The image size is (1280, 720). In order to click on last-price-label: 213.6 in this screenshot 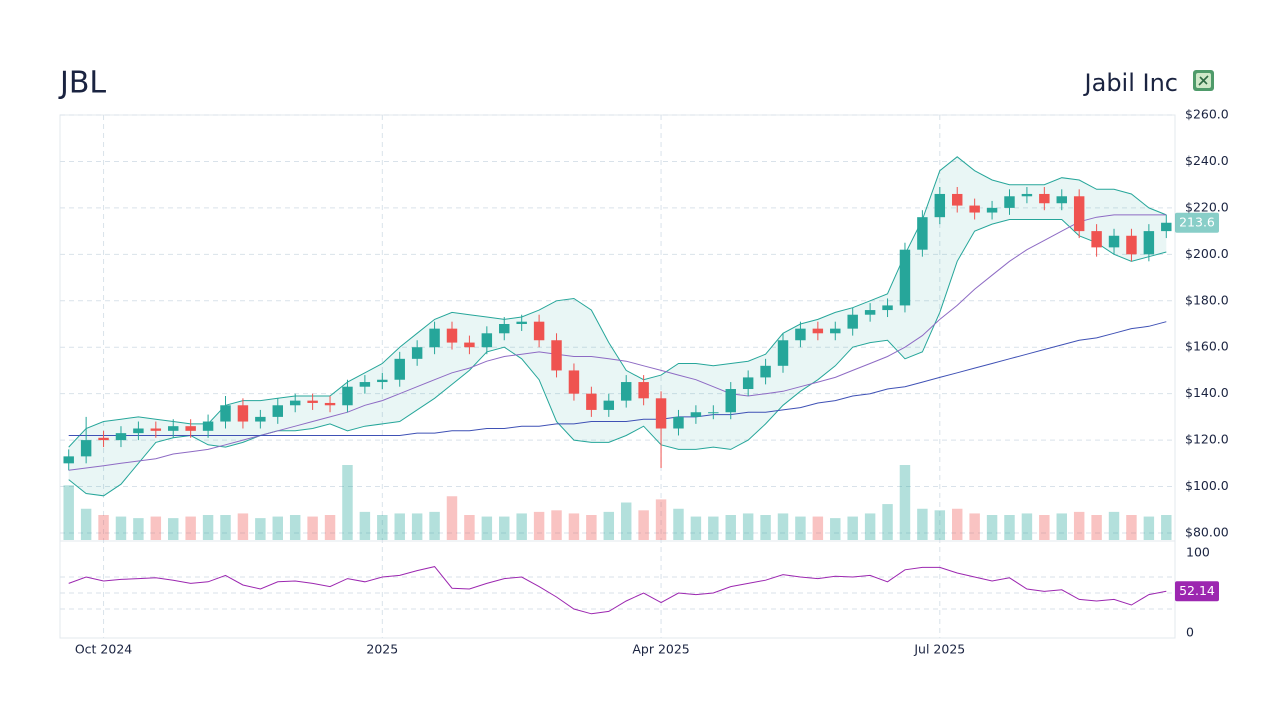, I will do `click(1197, 221)`.